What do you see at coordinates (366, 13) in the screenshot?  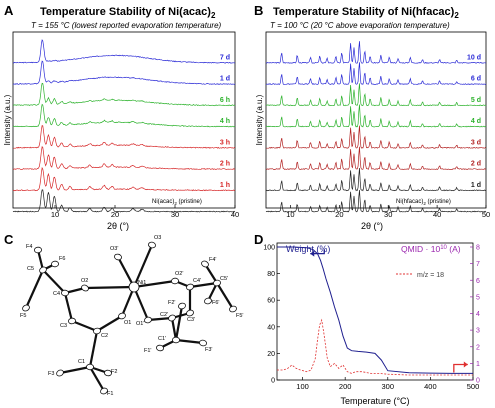 I see `panel-b-title: Temperature Stability of Ni(hfacac)2` at bounding box center [366, 13].